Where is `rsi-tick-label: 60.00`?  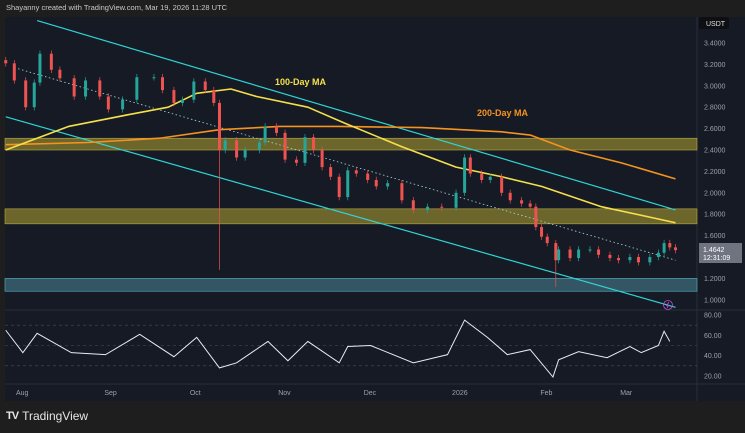
rsi-tick-label: 60.00 is located at coordinates (713, 336).